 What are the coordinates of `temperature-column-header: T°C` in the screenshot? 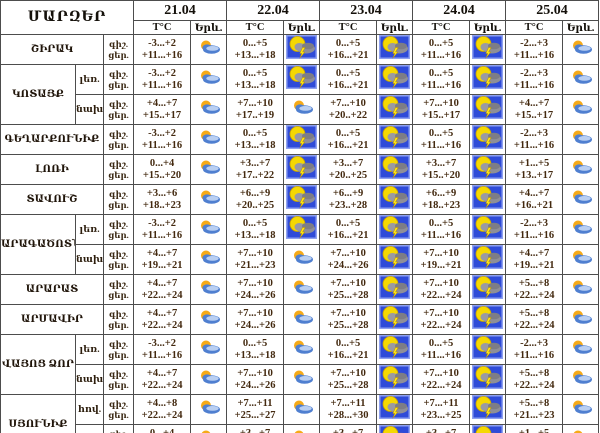 It's located at (162, 27).